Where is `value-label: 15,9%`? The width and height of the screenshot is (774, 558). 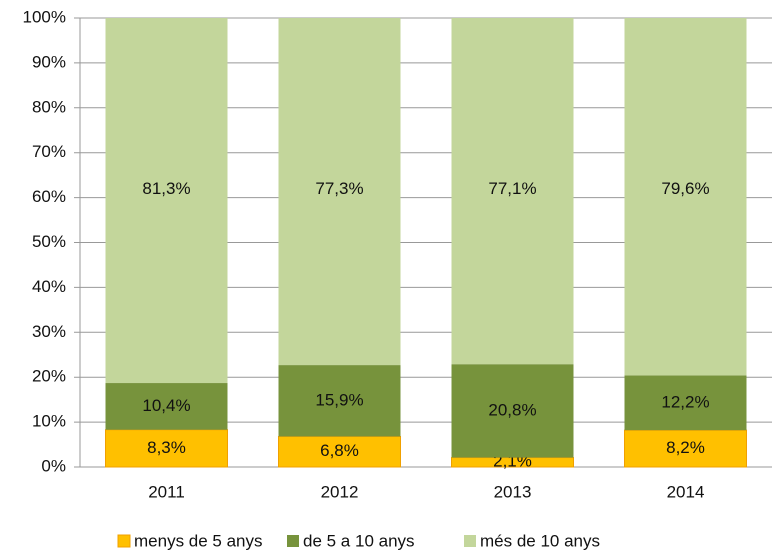
value-label: 15,9% is located at coordinates (339, 399).